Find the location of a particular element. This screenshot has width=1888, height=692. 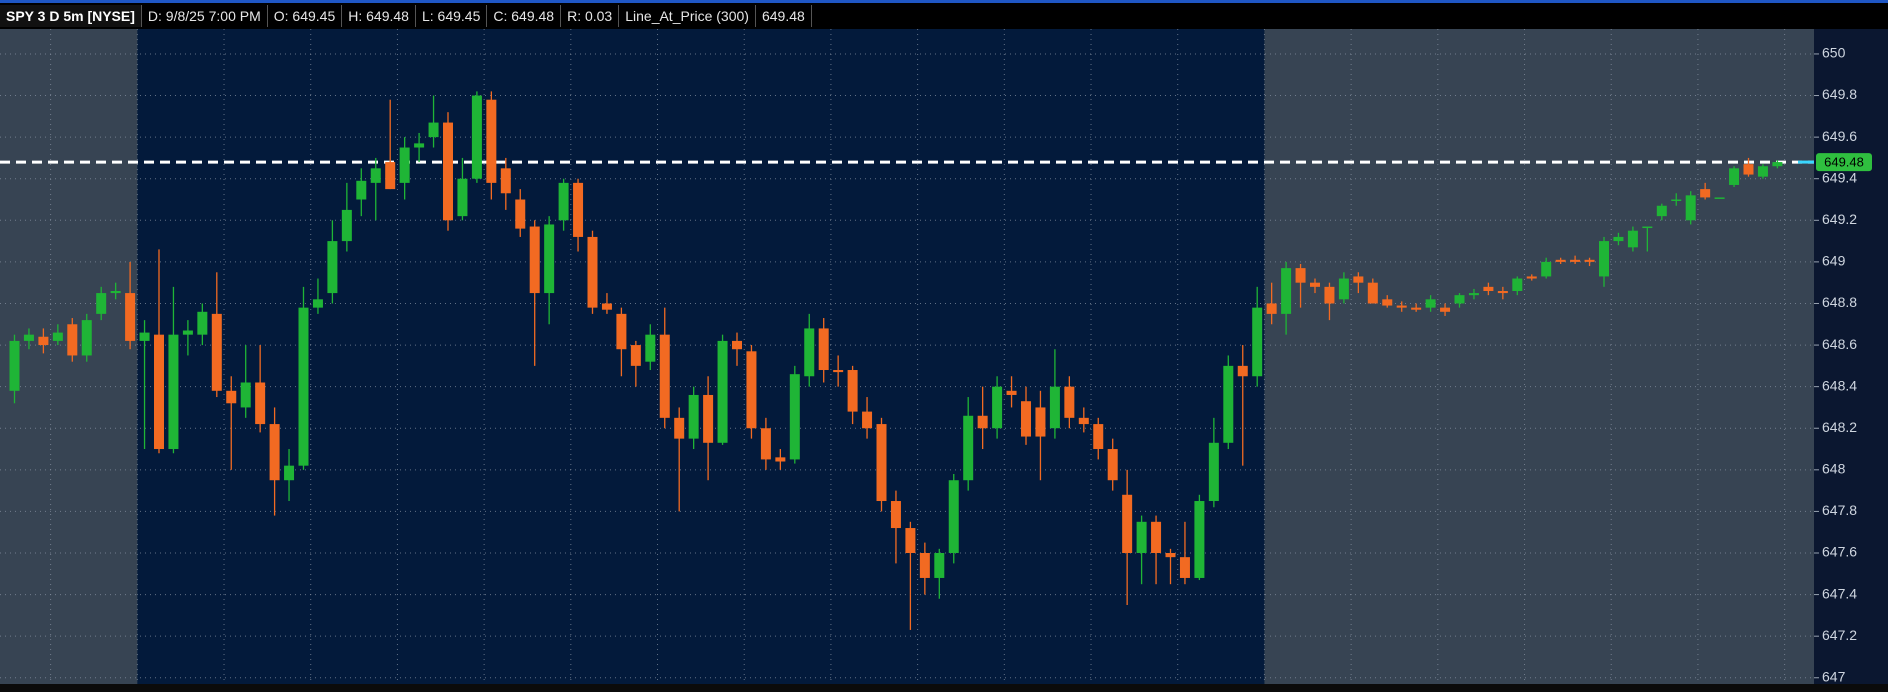

study-name: Line_At_Price (300) is located at coordinates (687, 16).